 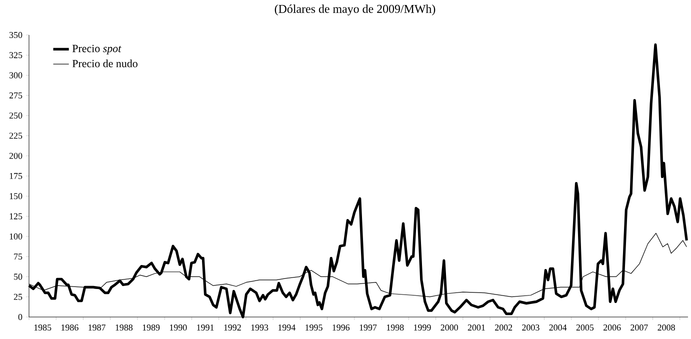 I want to click on x-tick-label: 2001, so click(x=476, y=327).